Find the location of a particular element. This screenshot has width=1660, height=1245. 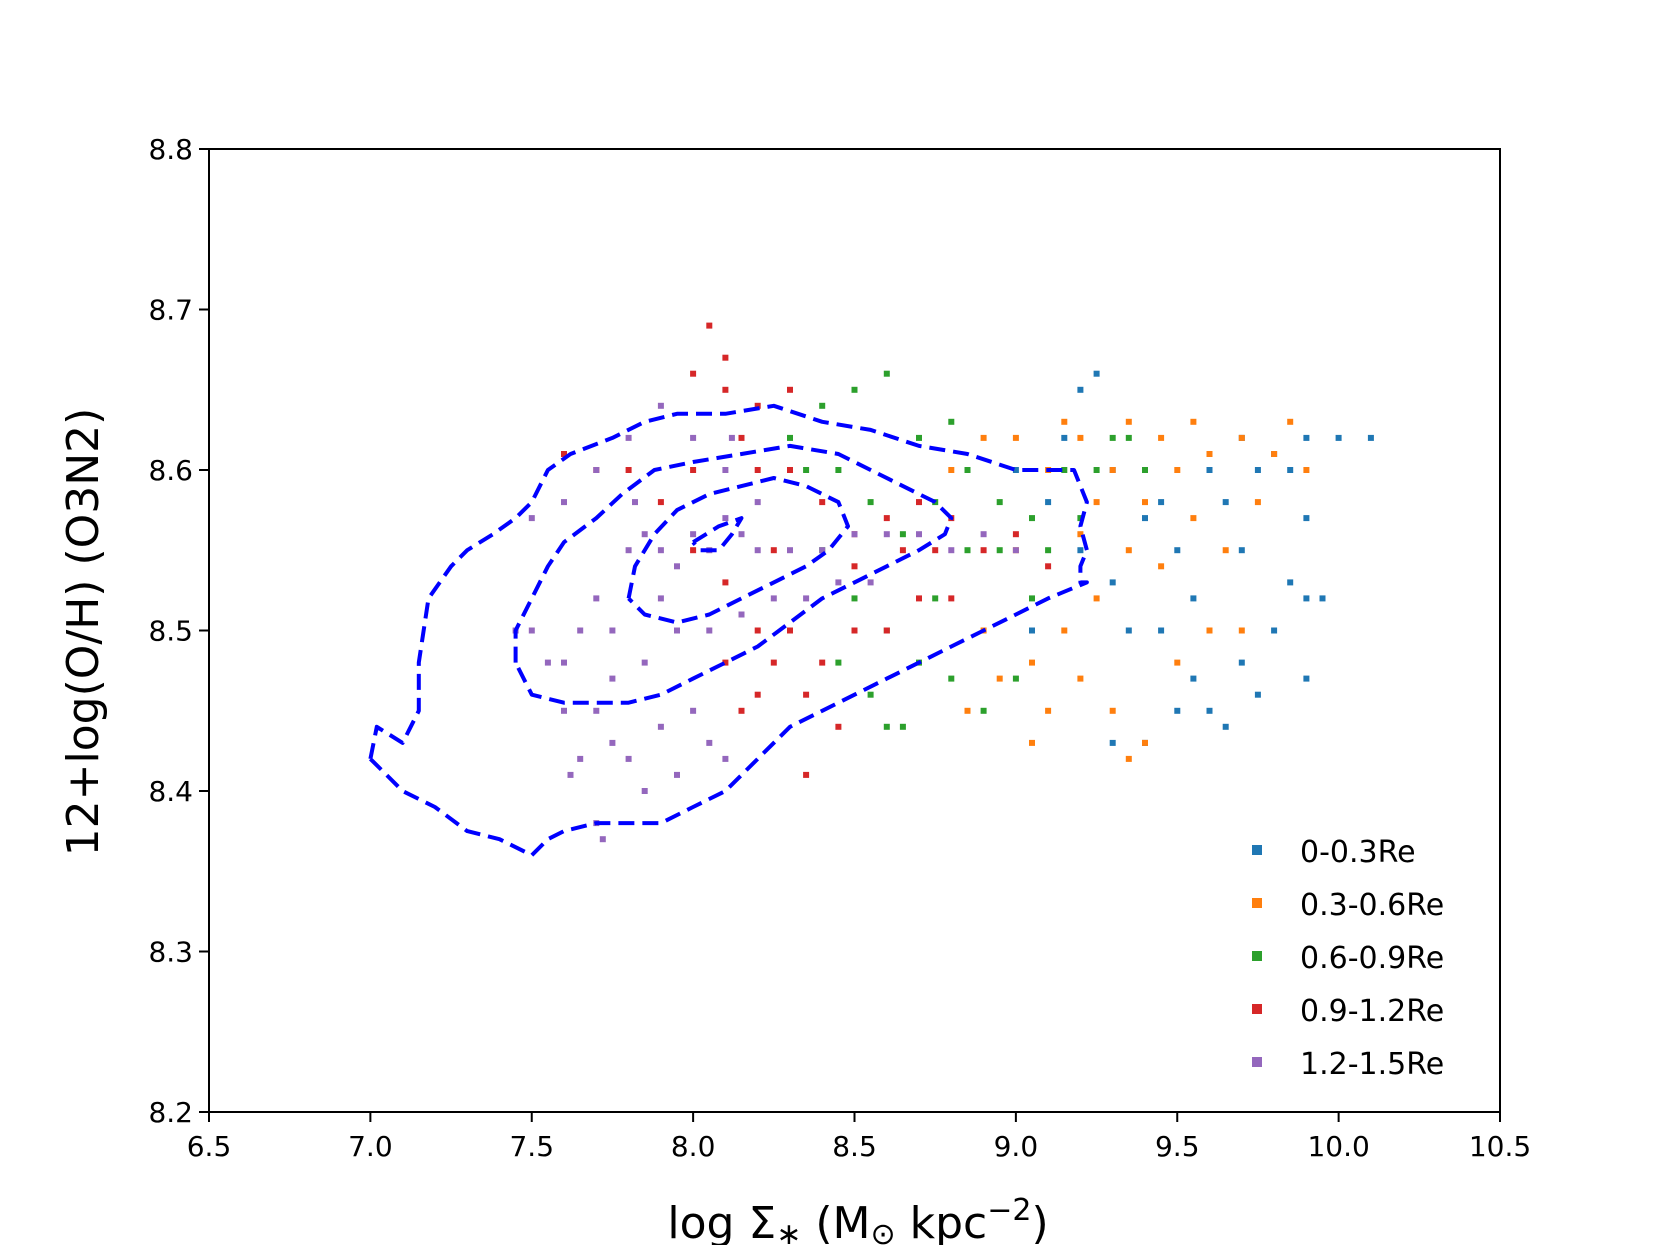

x-tick-label: 6.5 is located at coordinates (209, 1146).